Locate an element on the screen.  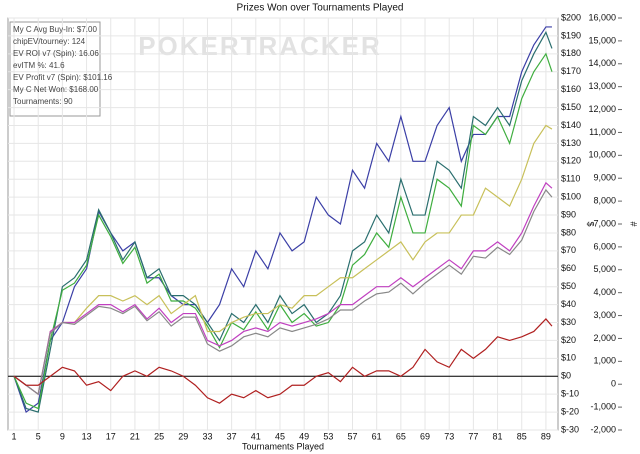
y-tick-label: $190 is located at coordinates (571, 35).